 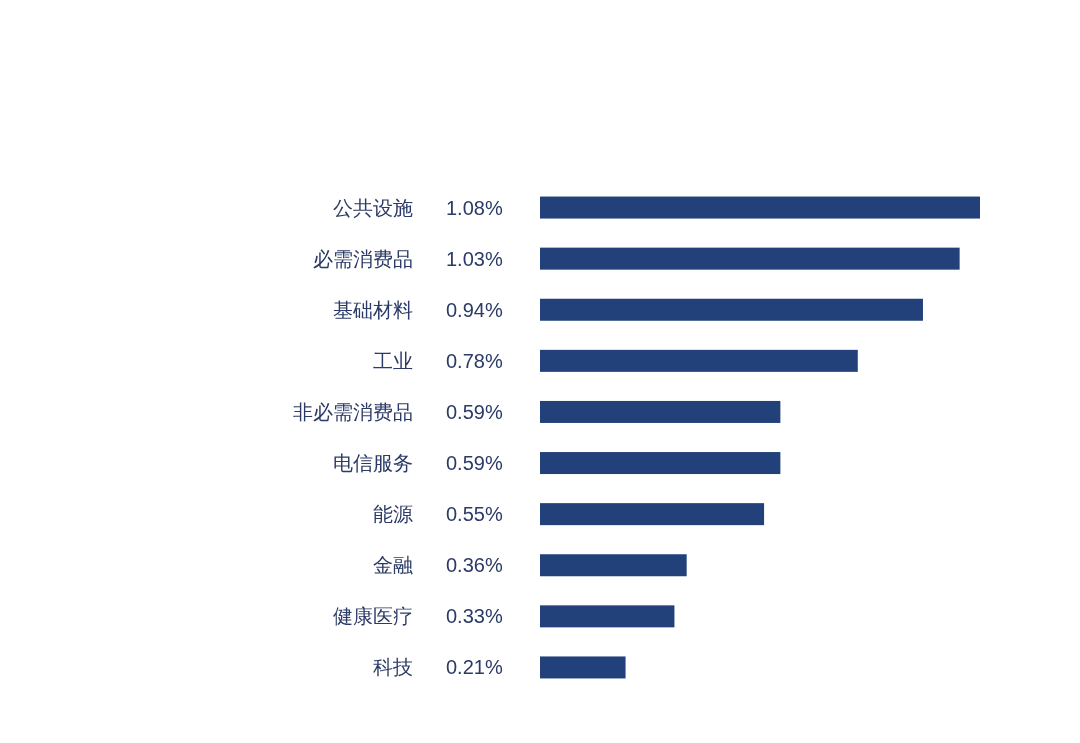 What do you see at coordinates (373, 309) in the screenshot?
I see `y-tick-label: 基础材料` at bounding box center [373, 309].